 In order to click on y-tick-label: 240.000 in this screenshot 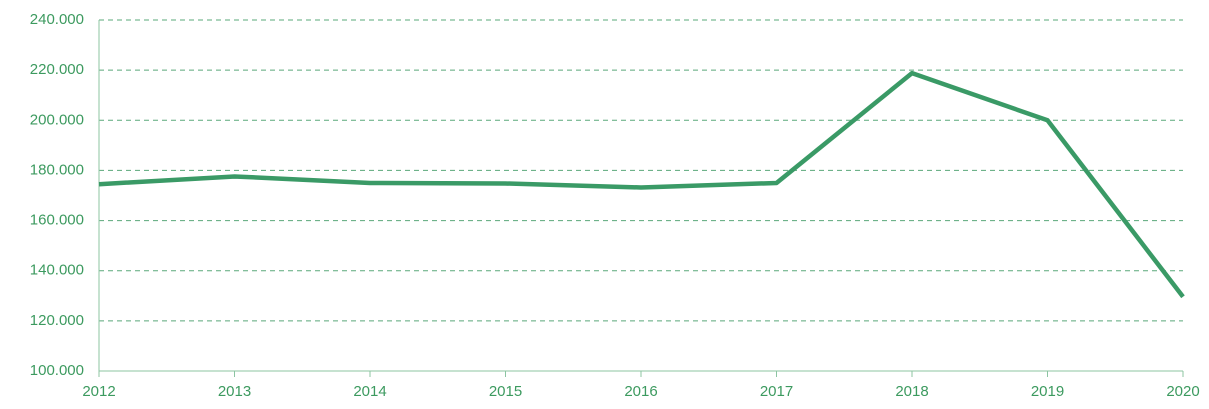, I will do `click(57, 19)`.